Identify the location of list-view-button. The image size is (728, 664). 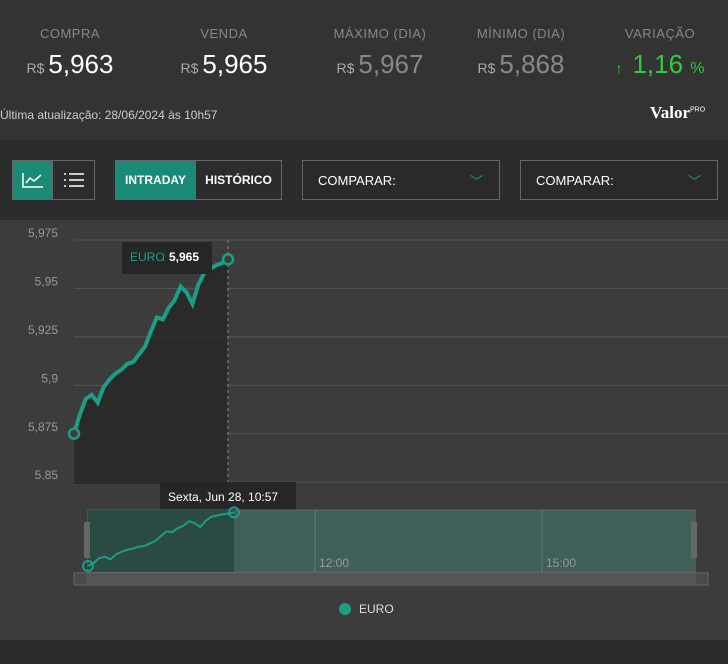
(73, 180).